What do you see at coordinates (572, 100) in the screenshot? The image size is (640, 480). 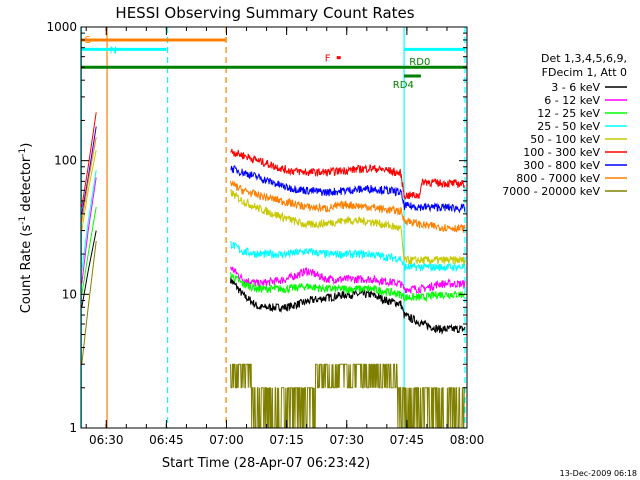 I see `legend-label-1: 6 - 12 keV` at bounding box center [572, 100].